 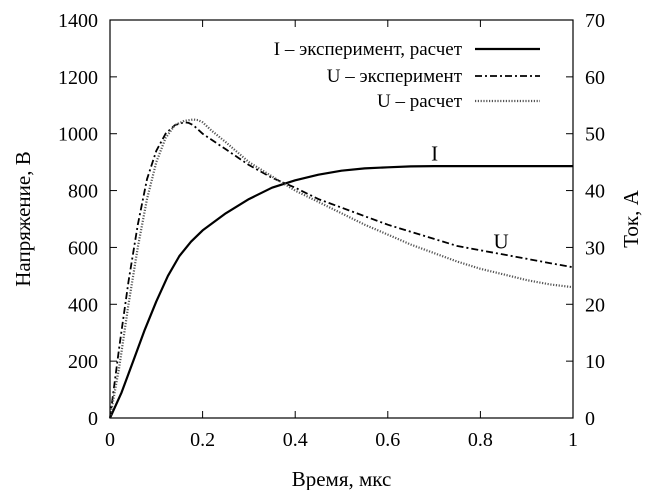 What do you see at coordinates (480, 440) in the screenshot?
I see `x-tick-label: 0.8` at bounding box center [480, 440].